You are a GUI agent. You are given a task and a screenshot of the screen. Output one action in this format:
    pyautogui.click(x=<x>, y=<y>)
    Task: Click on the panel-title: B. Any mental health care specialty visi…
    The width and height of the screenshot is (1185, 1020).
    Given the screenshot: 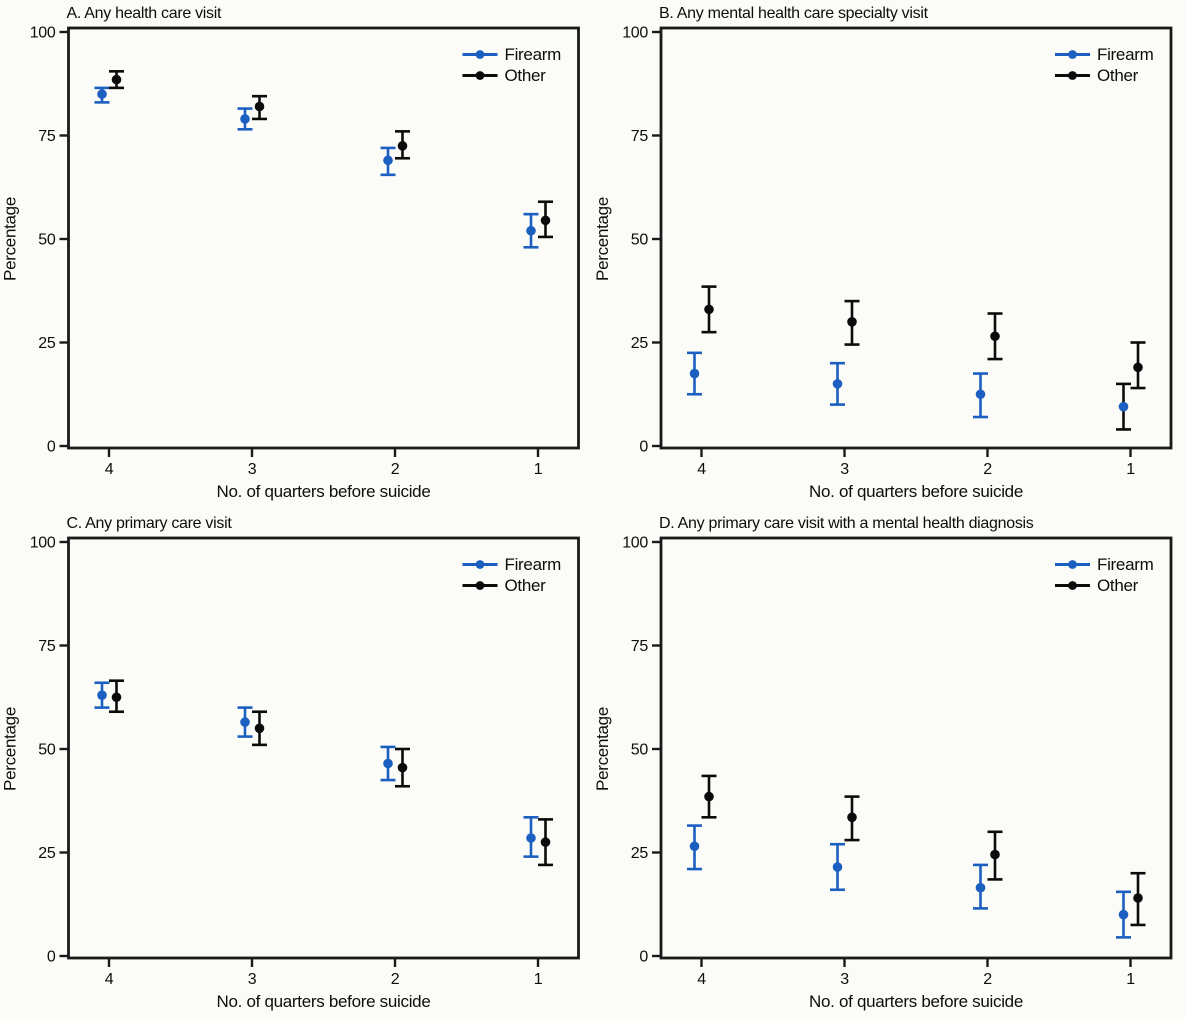 What is the action you would take?
    pyautogui.click(x=794, y=13)
    